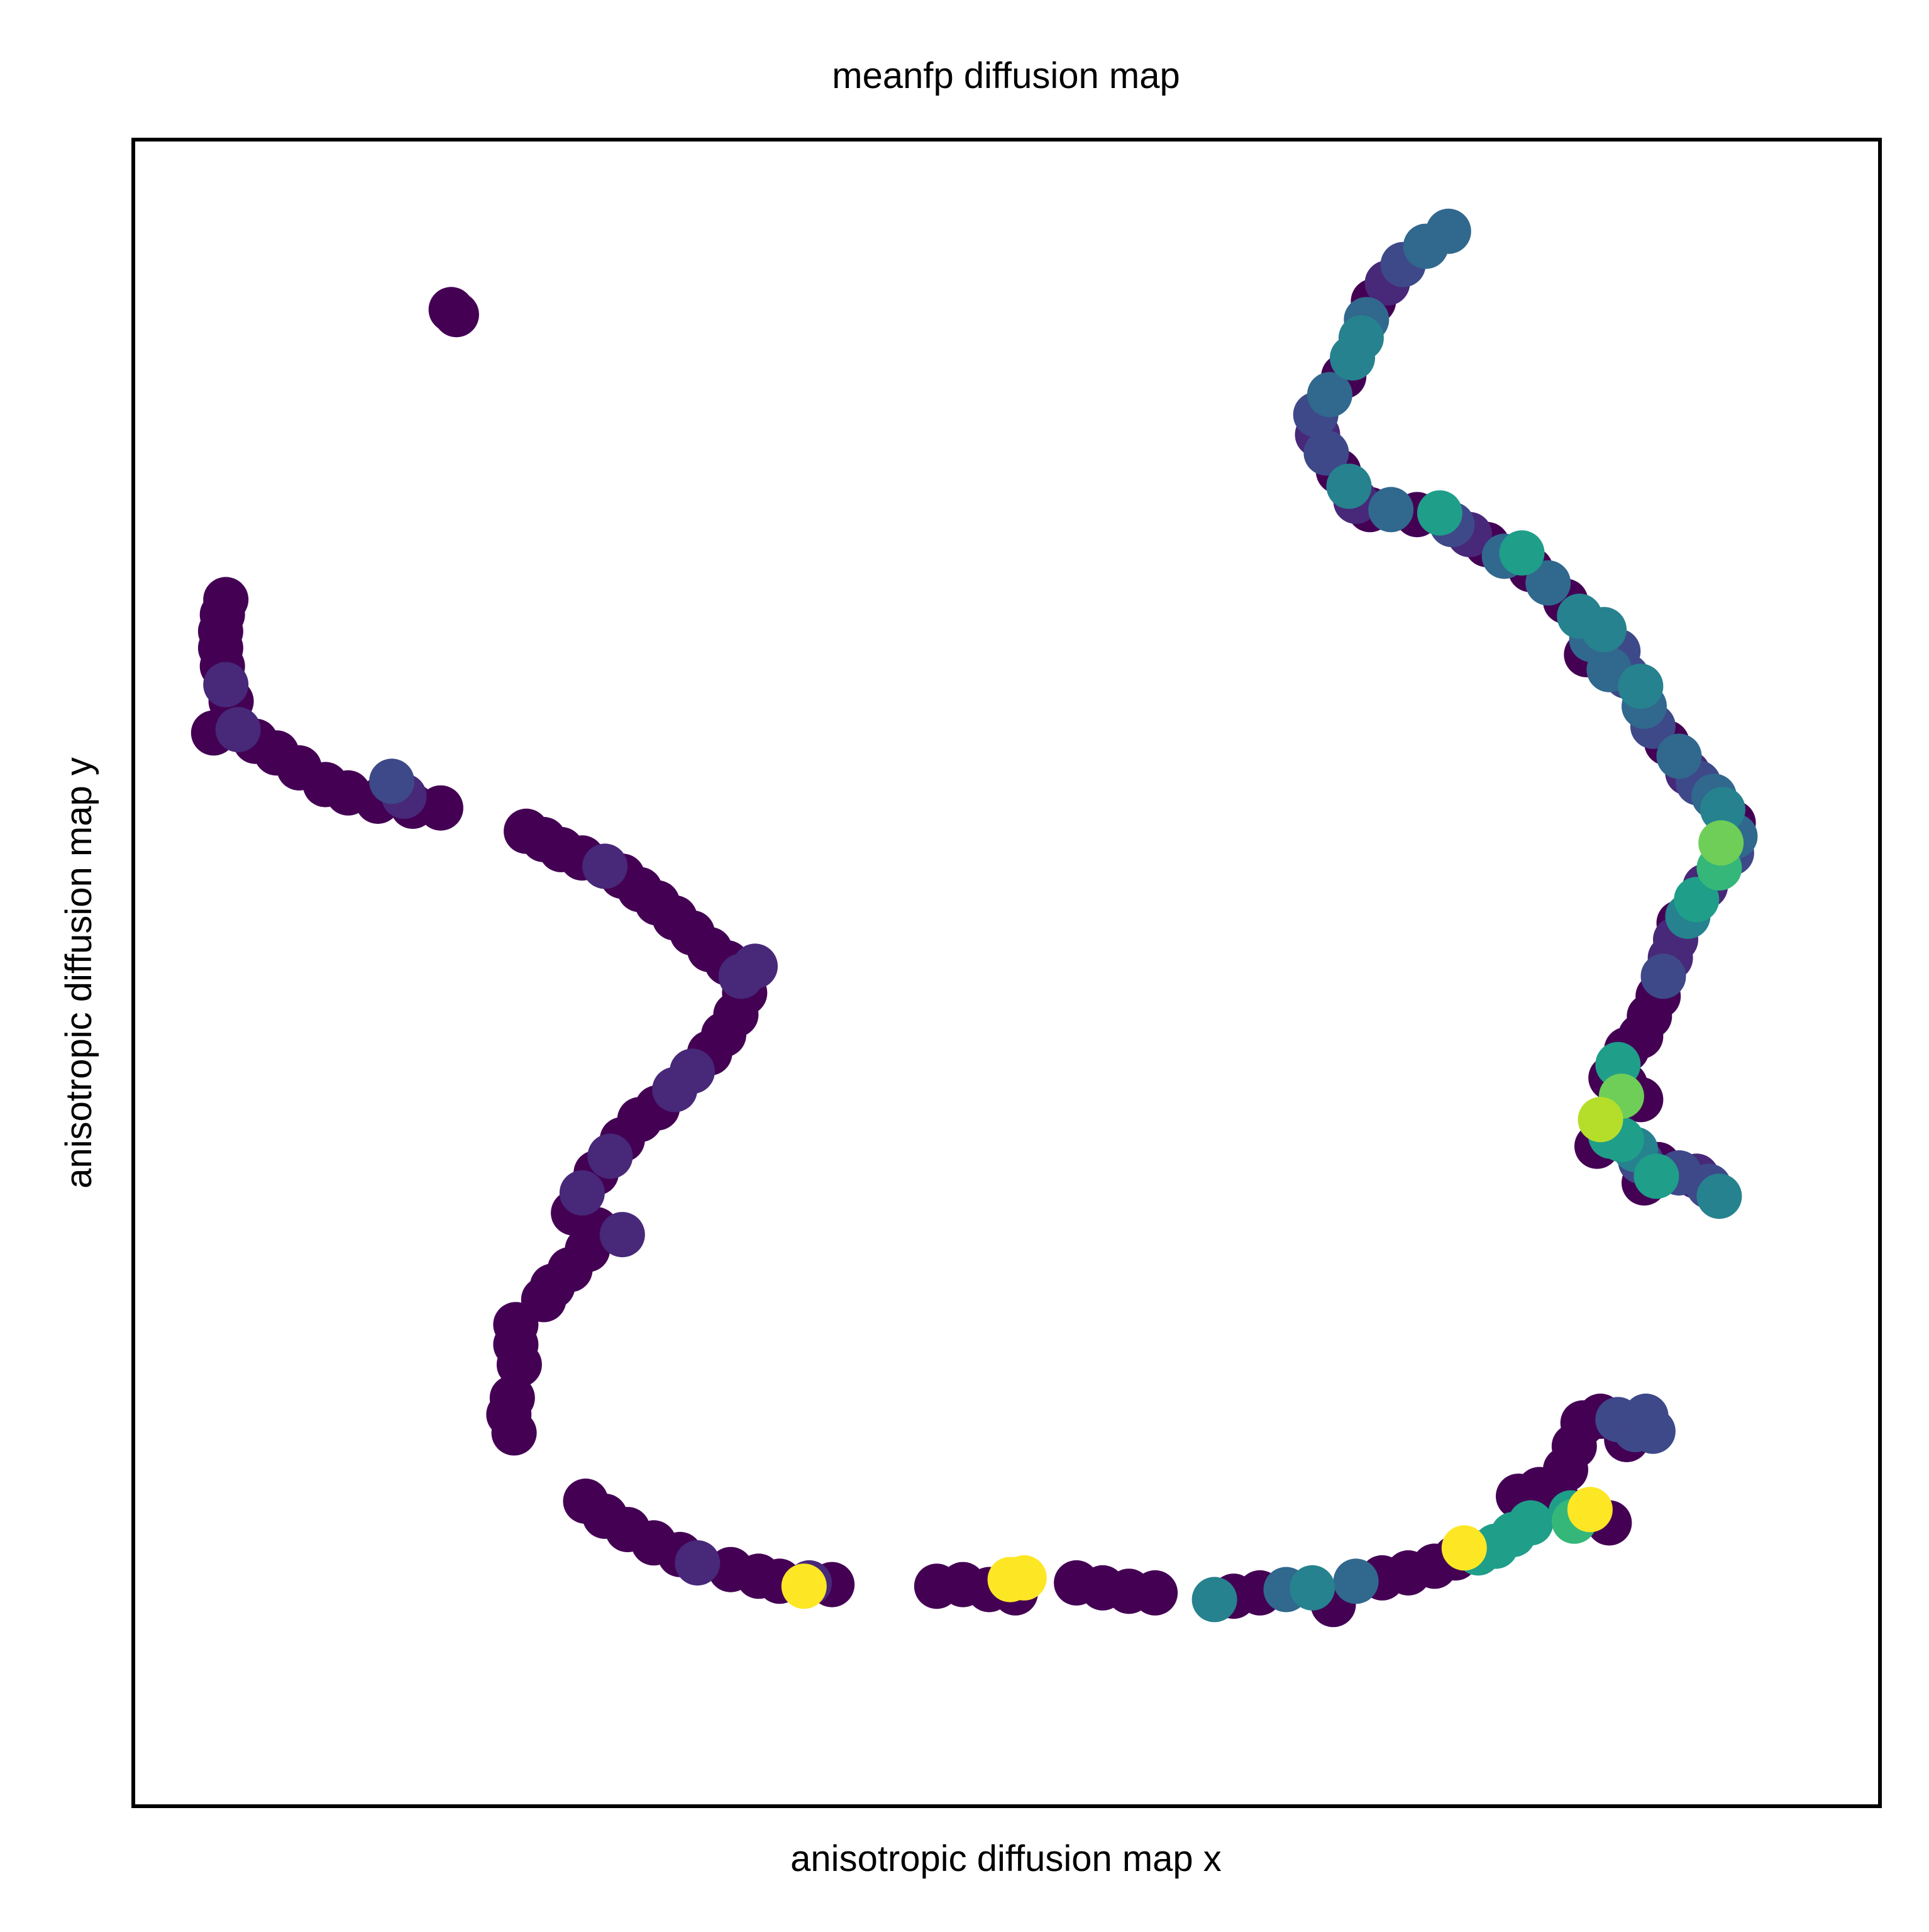 This screenshot has width=1929, height=1932. Describe the element at coordinates (1006, 75) in the screenshot. I see `chart-title: meanfp diffusion map` at that location.